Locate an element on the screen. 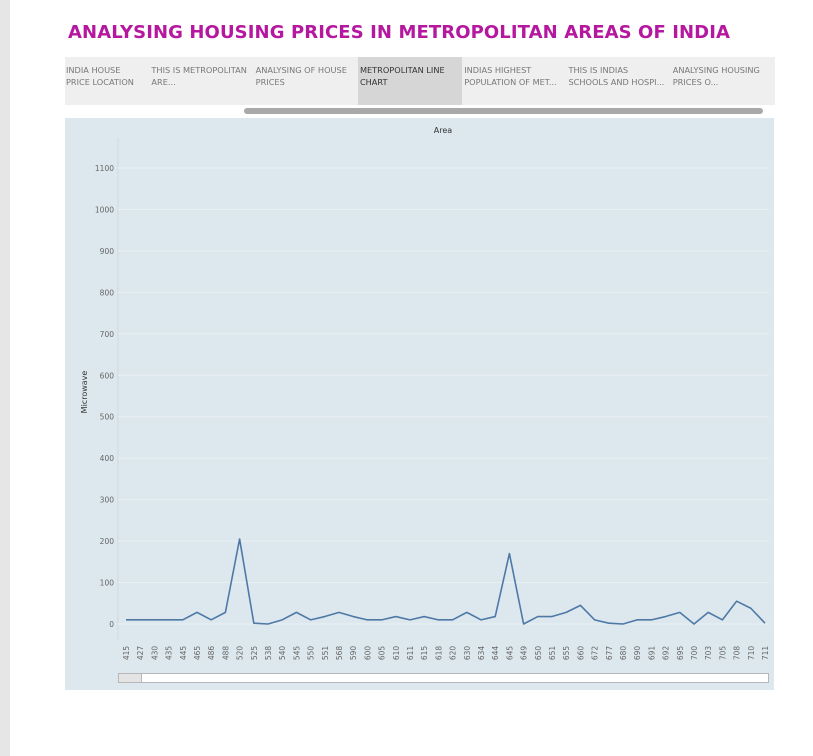  x-tick-label: 705 is located at coordinates (722, 653).